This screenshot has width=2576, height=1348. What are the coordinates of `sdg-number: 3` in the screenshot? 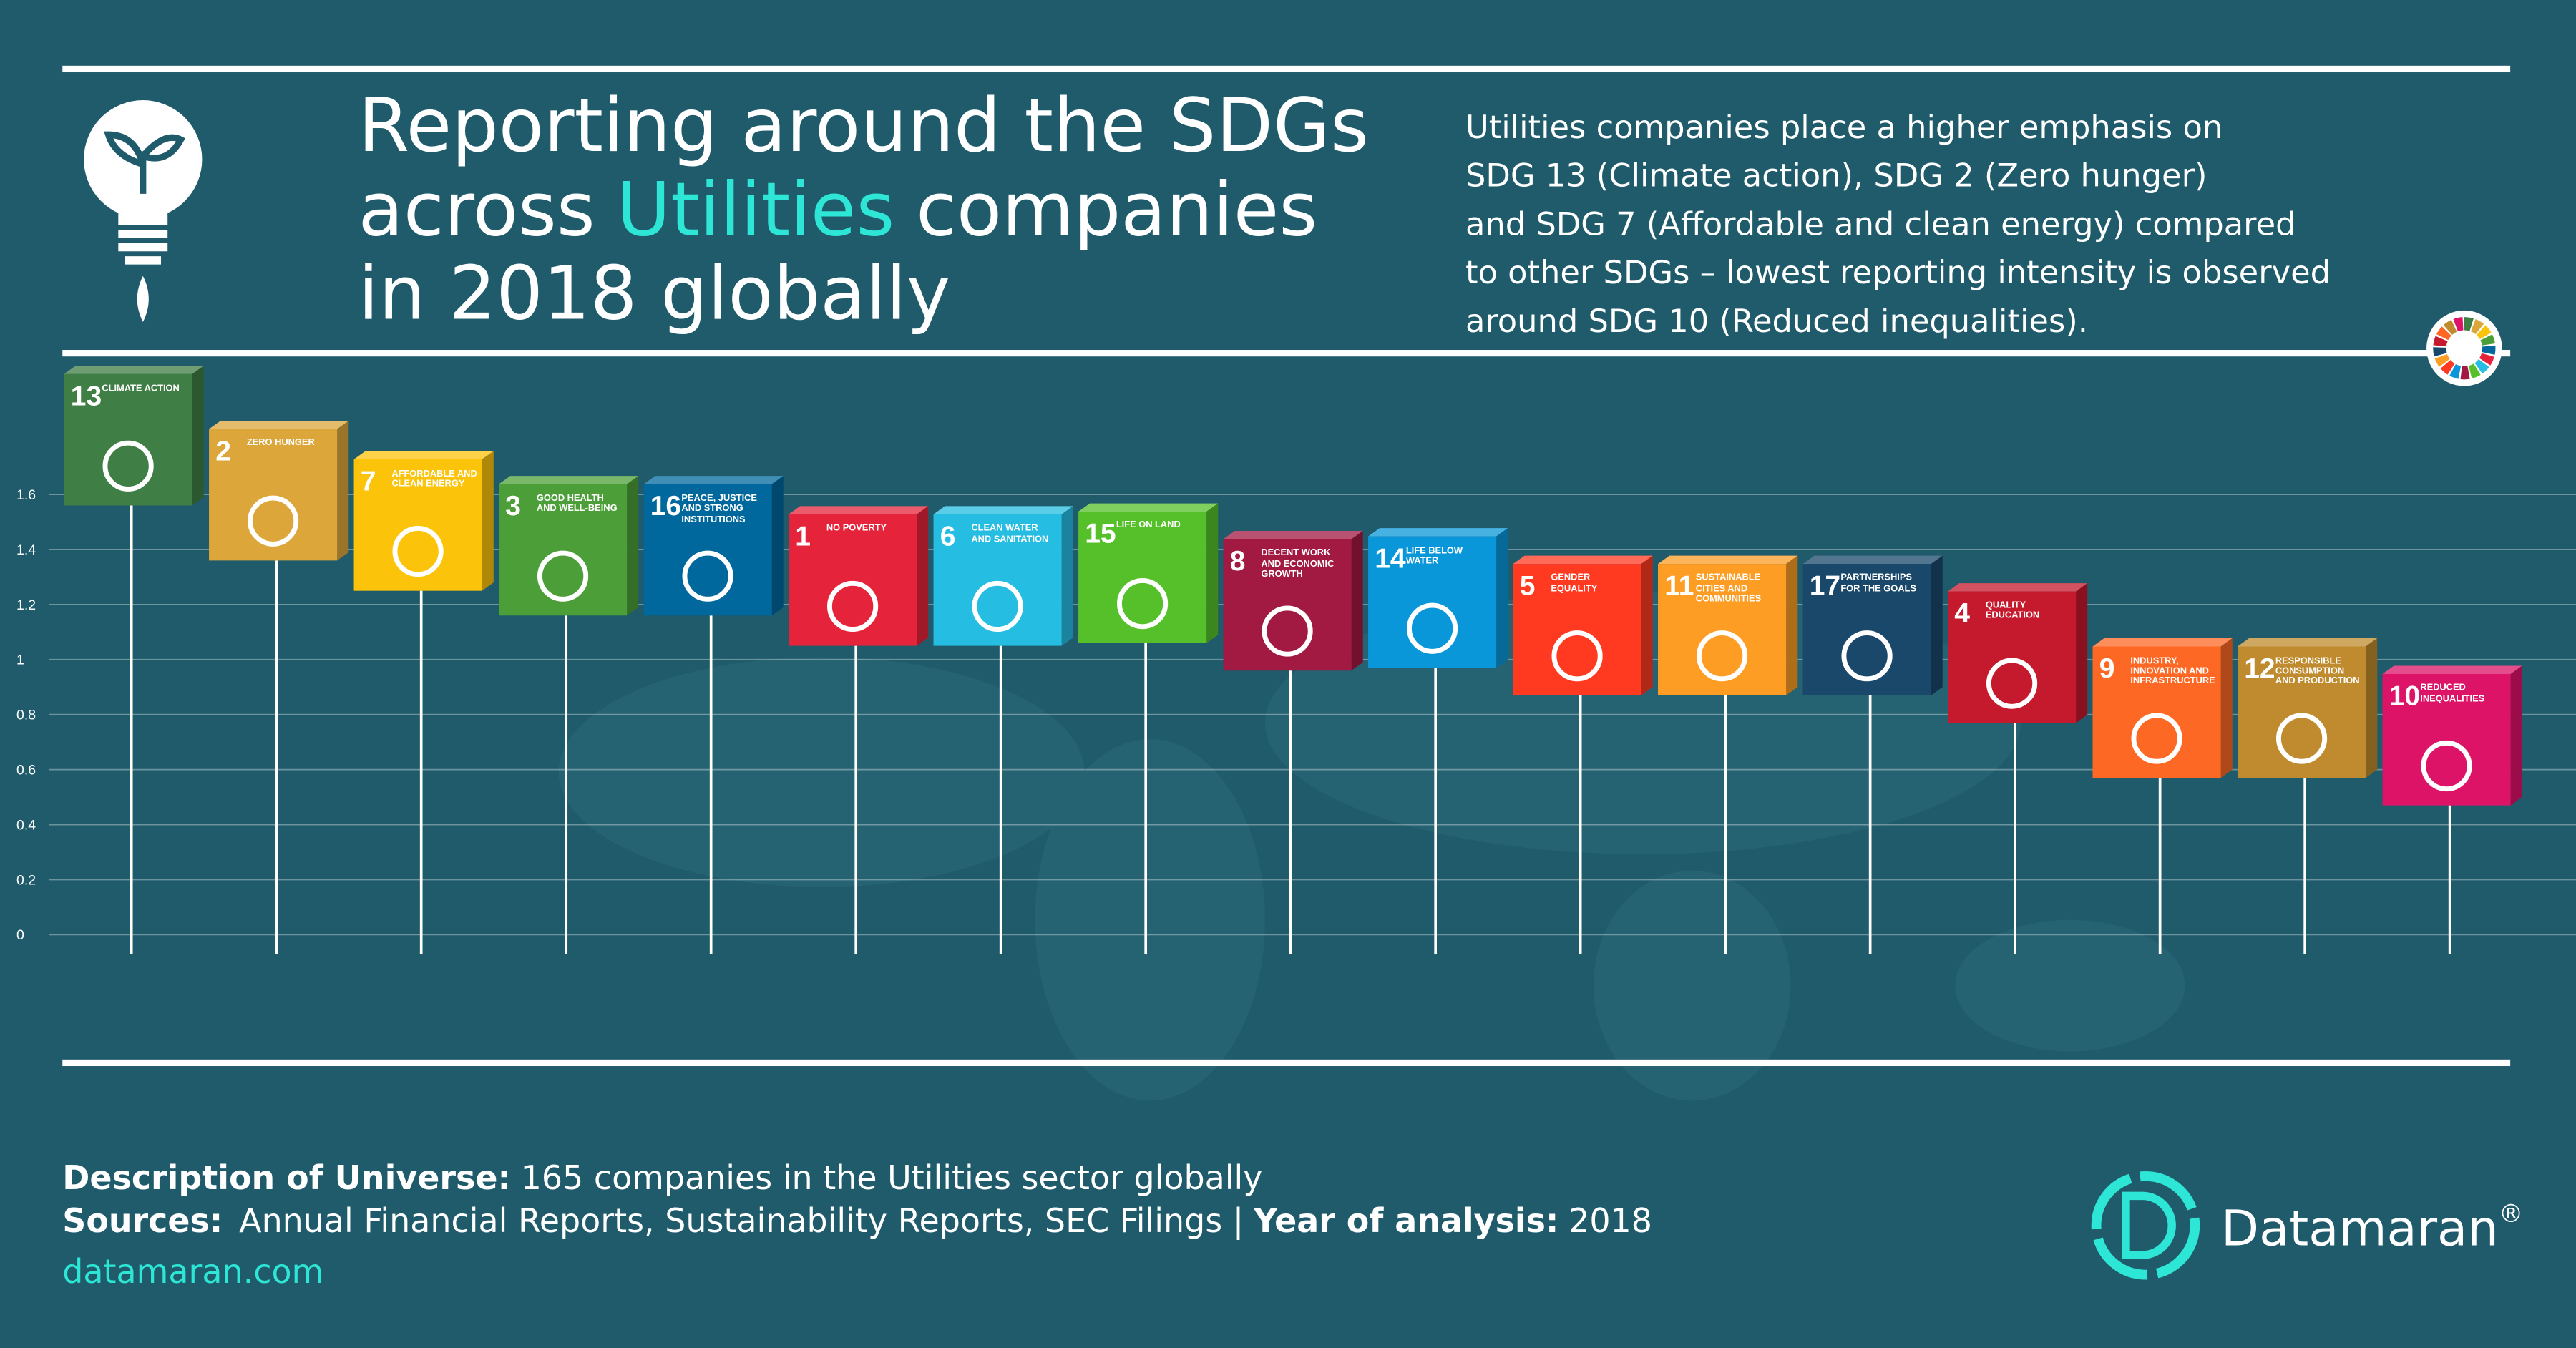 It's located at (513, 506).